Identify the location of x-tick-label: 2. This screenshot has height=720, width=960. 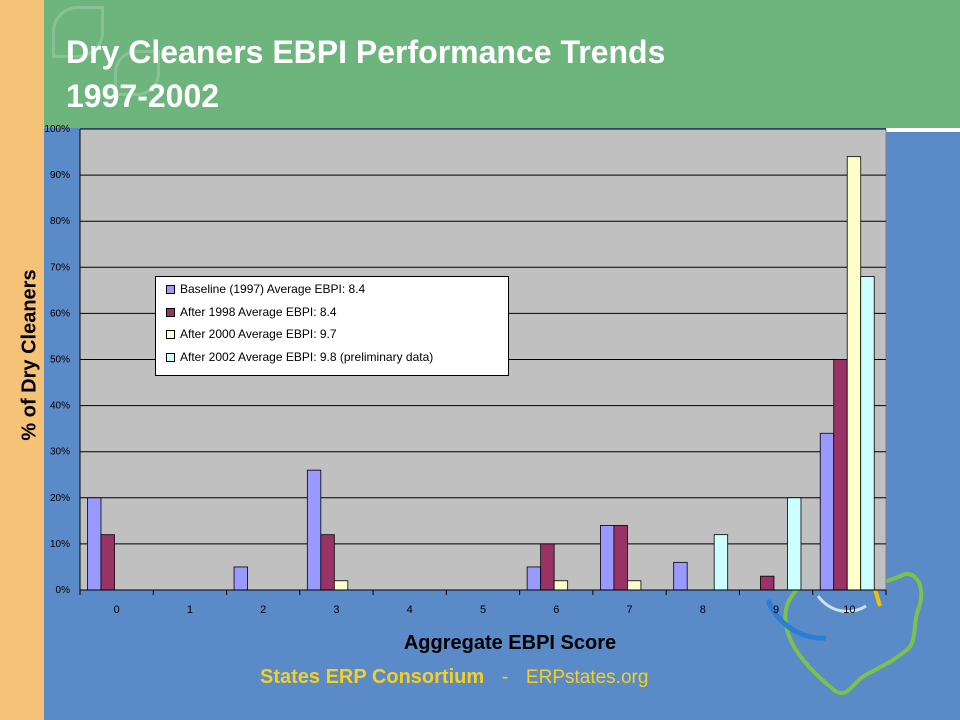
(263, 610).